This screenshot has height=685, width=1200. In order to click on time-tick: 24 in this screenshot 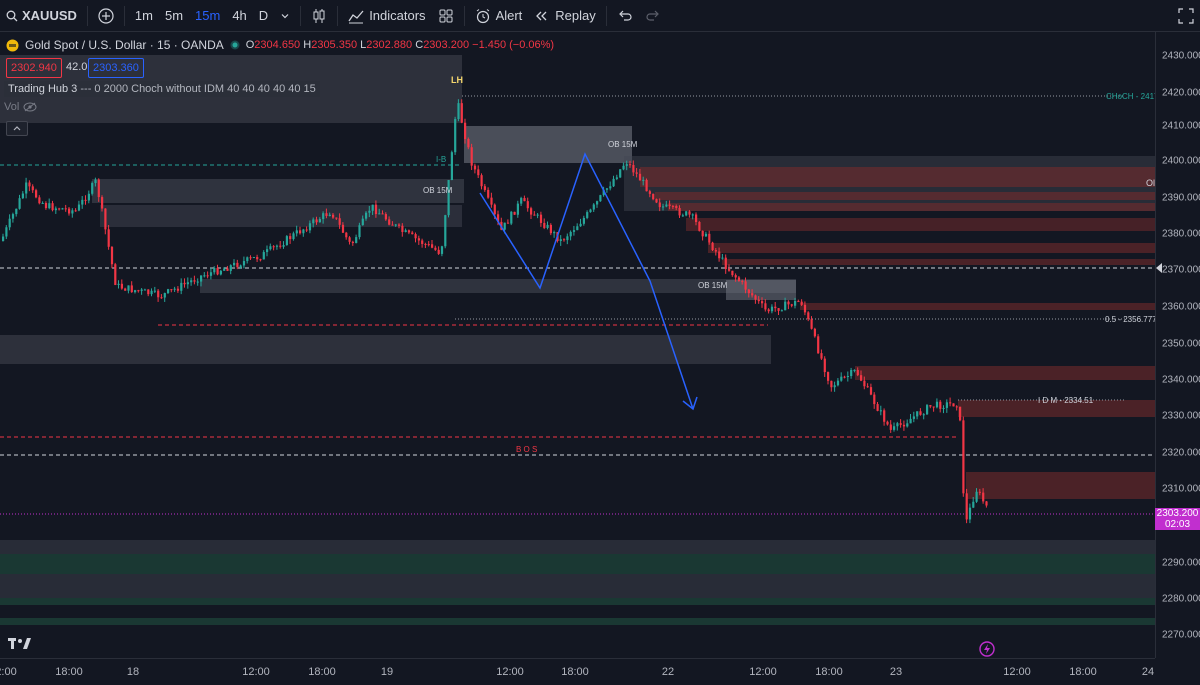, I will do `click(1148, 672)`.